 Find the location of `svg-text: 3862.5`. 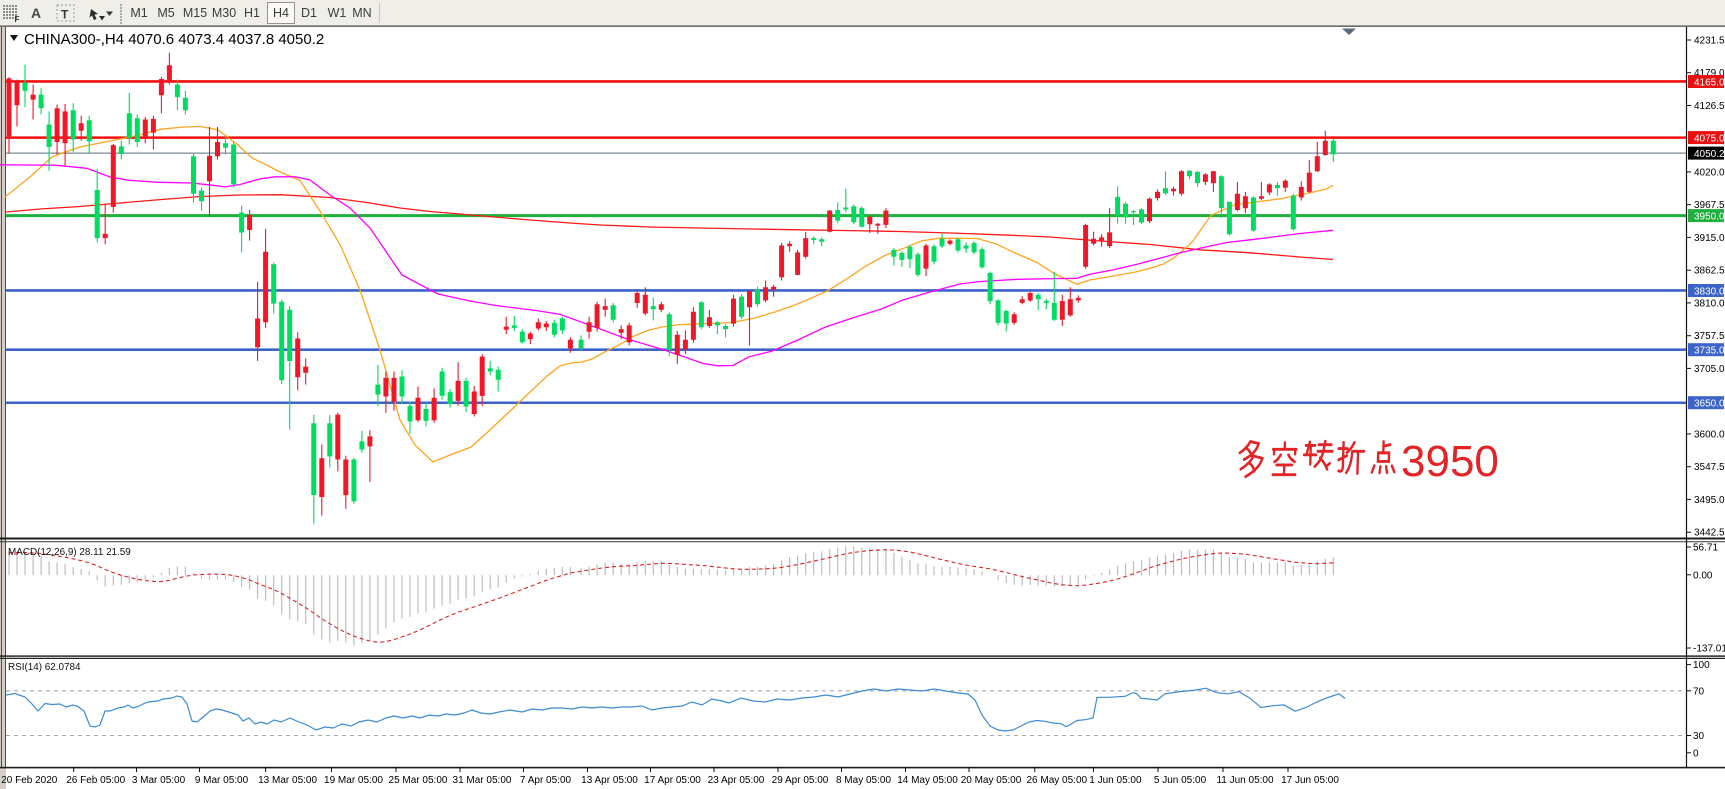

svg-text: 3862.5 is located at coordinates (1709, 271).